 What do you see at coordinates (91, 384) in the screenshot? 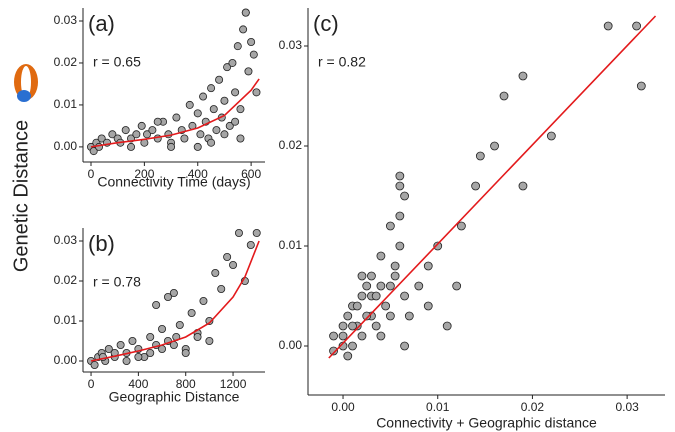
I see `x-tick-label: 0` at bounding box center [91, 384].